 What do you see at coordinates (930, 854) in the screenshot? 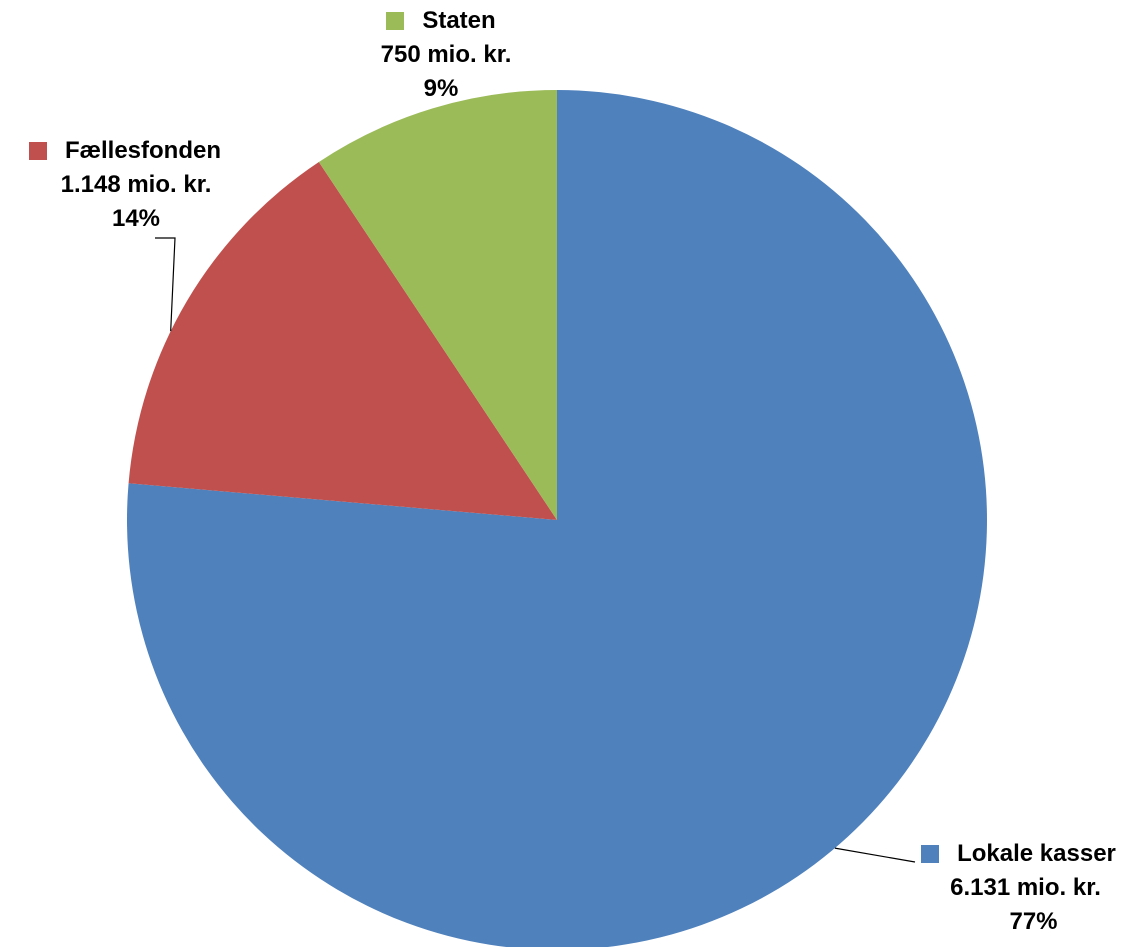
I see `legend-key-lokale-kasser` at bounding box center [930, 854].